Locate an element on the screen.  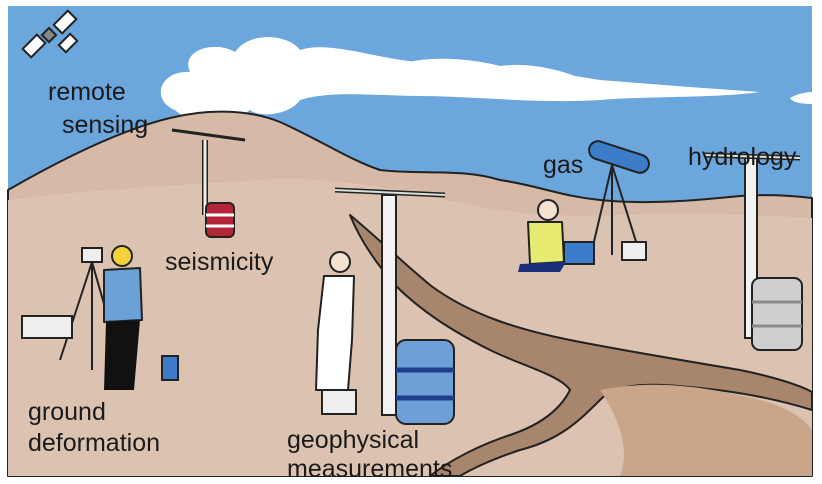
geophysical-station is located at coordinates (388, 306).